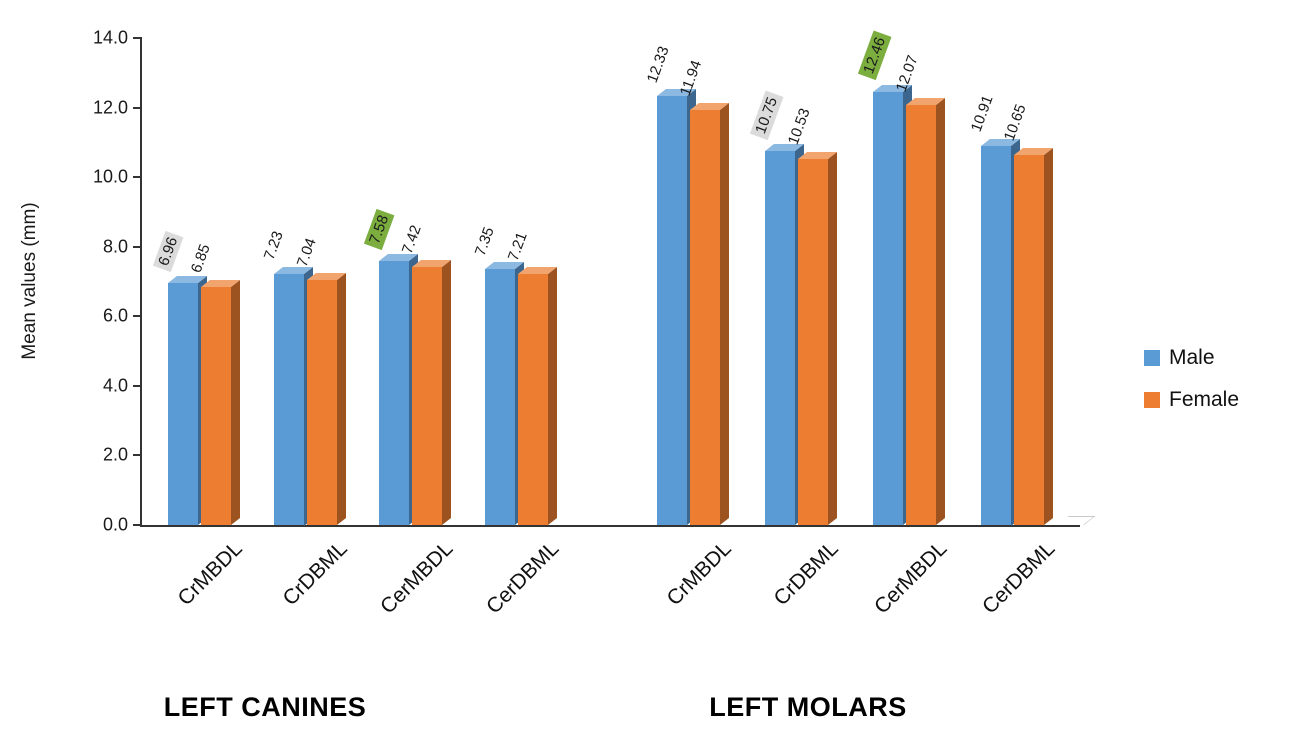  Describe the element at coordinates (1018, 578) in the screenshot. I see `category-label: CerDBML` at that location.